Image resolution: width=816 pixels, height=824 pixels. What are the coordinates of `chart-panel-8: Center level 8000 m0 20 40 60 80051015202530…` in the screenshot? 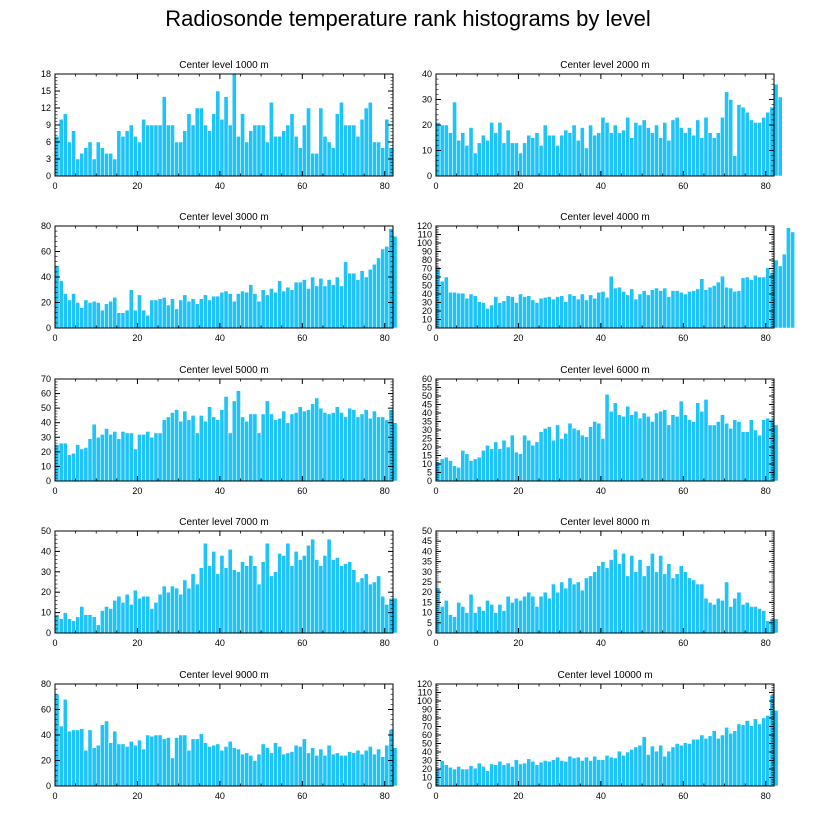 It's located at (600, 582).